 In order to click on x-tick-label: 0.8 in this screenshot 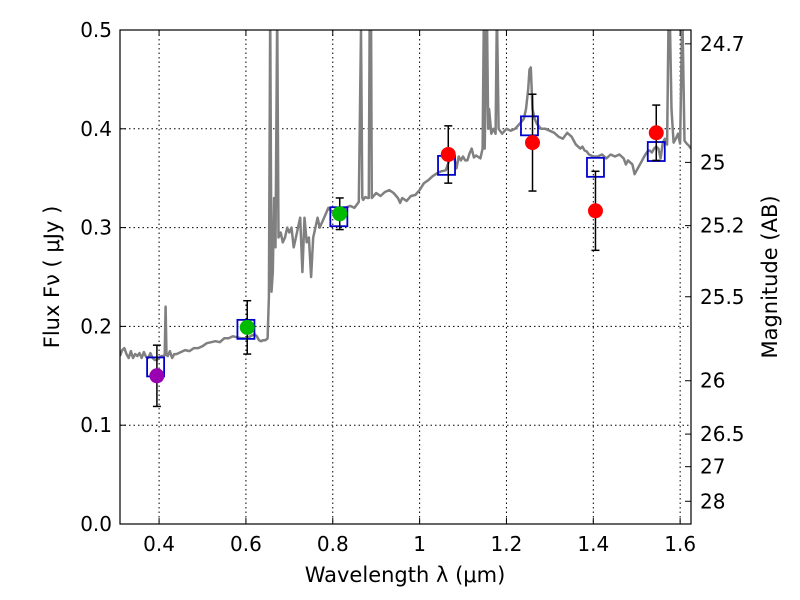, I will do `click(333, 544)`.